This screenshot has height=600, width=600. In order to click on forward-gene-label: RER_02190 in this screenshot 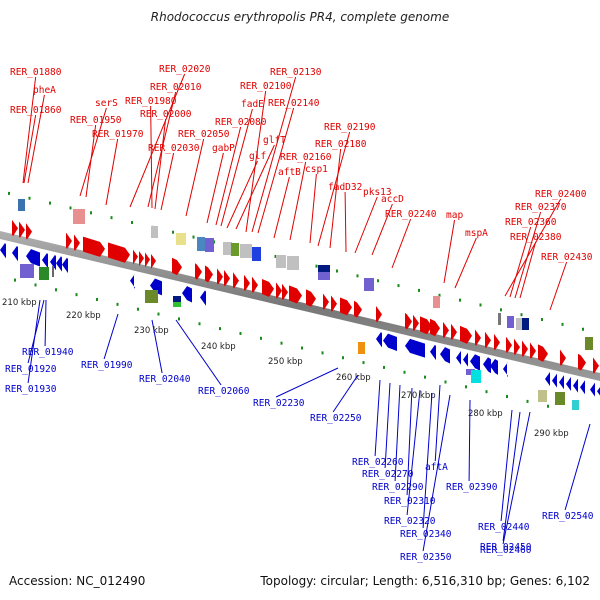, I will do `click(346, 184)`.